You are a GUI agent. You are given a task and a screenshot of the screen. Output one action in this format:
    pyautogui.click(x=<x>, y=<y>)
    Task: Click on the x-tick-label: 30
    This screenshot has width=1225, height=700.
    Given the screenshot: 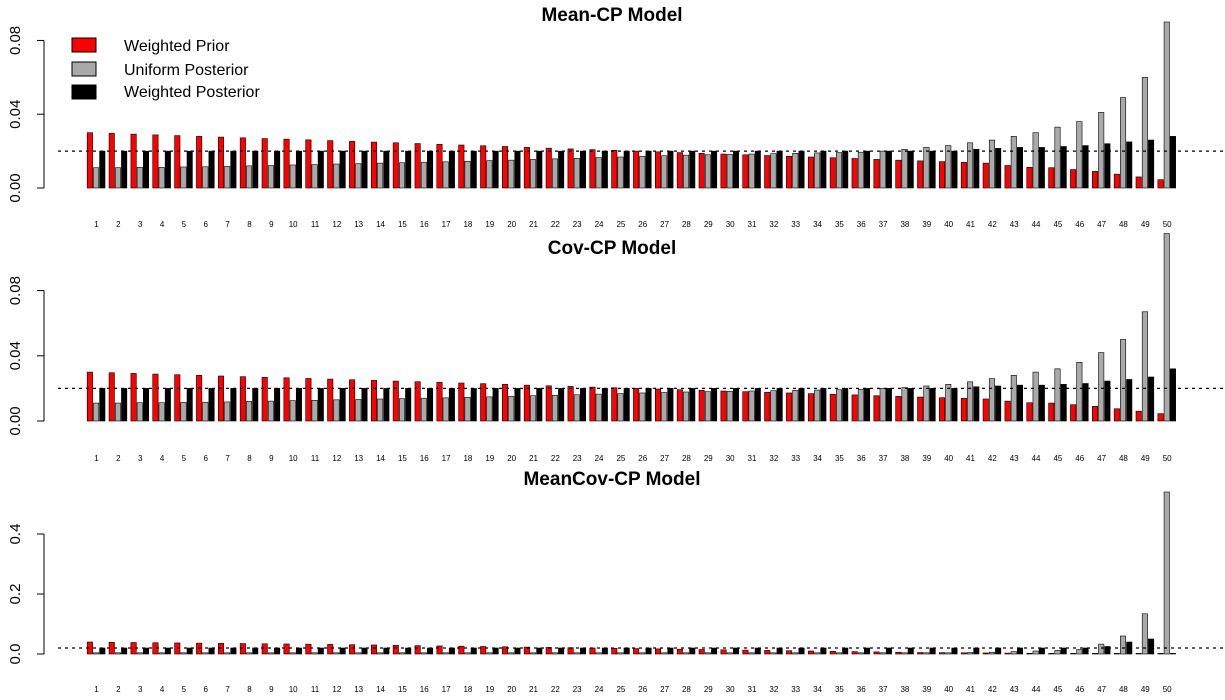 What is the action you would take?
    pyautogui.click(x=730, y=458)
    